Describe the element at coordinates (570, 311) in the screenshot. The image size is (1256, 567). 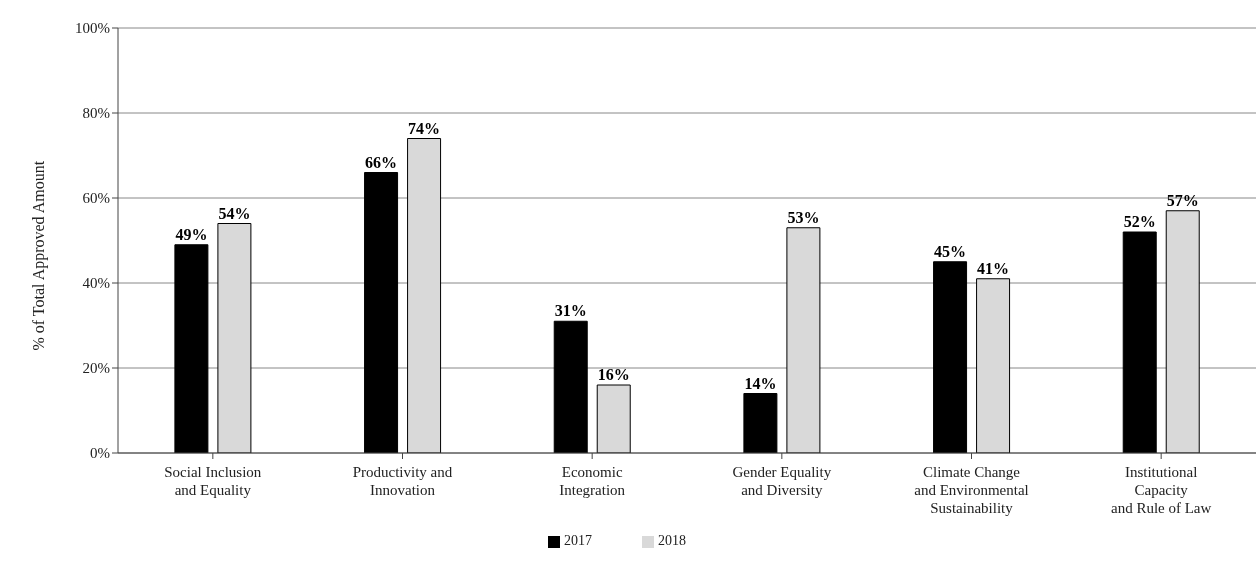
I see `data-label: 31%` at that location.